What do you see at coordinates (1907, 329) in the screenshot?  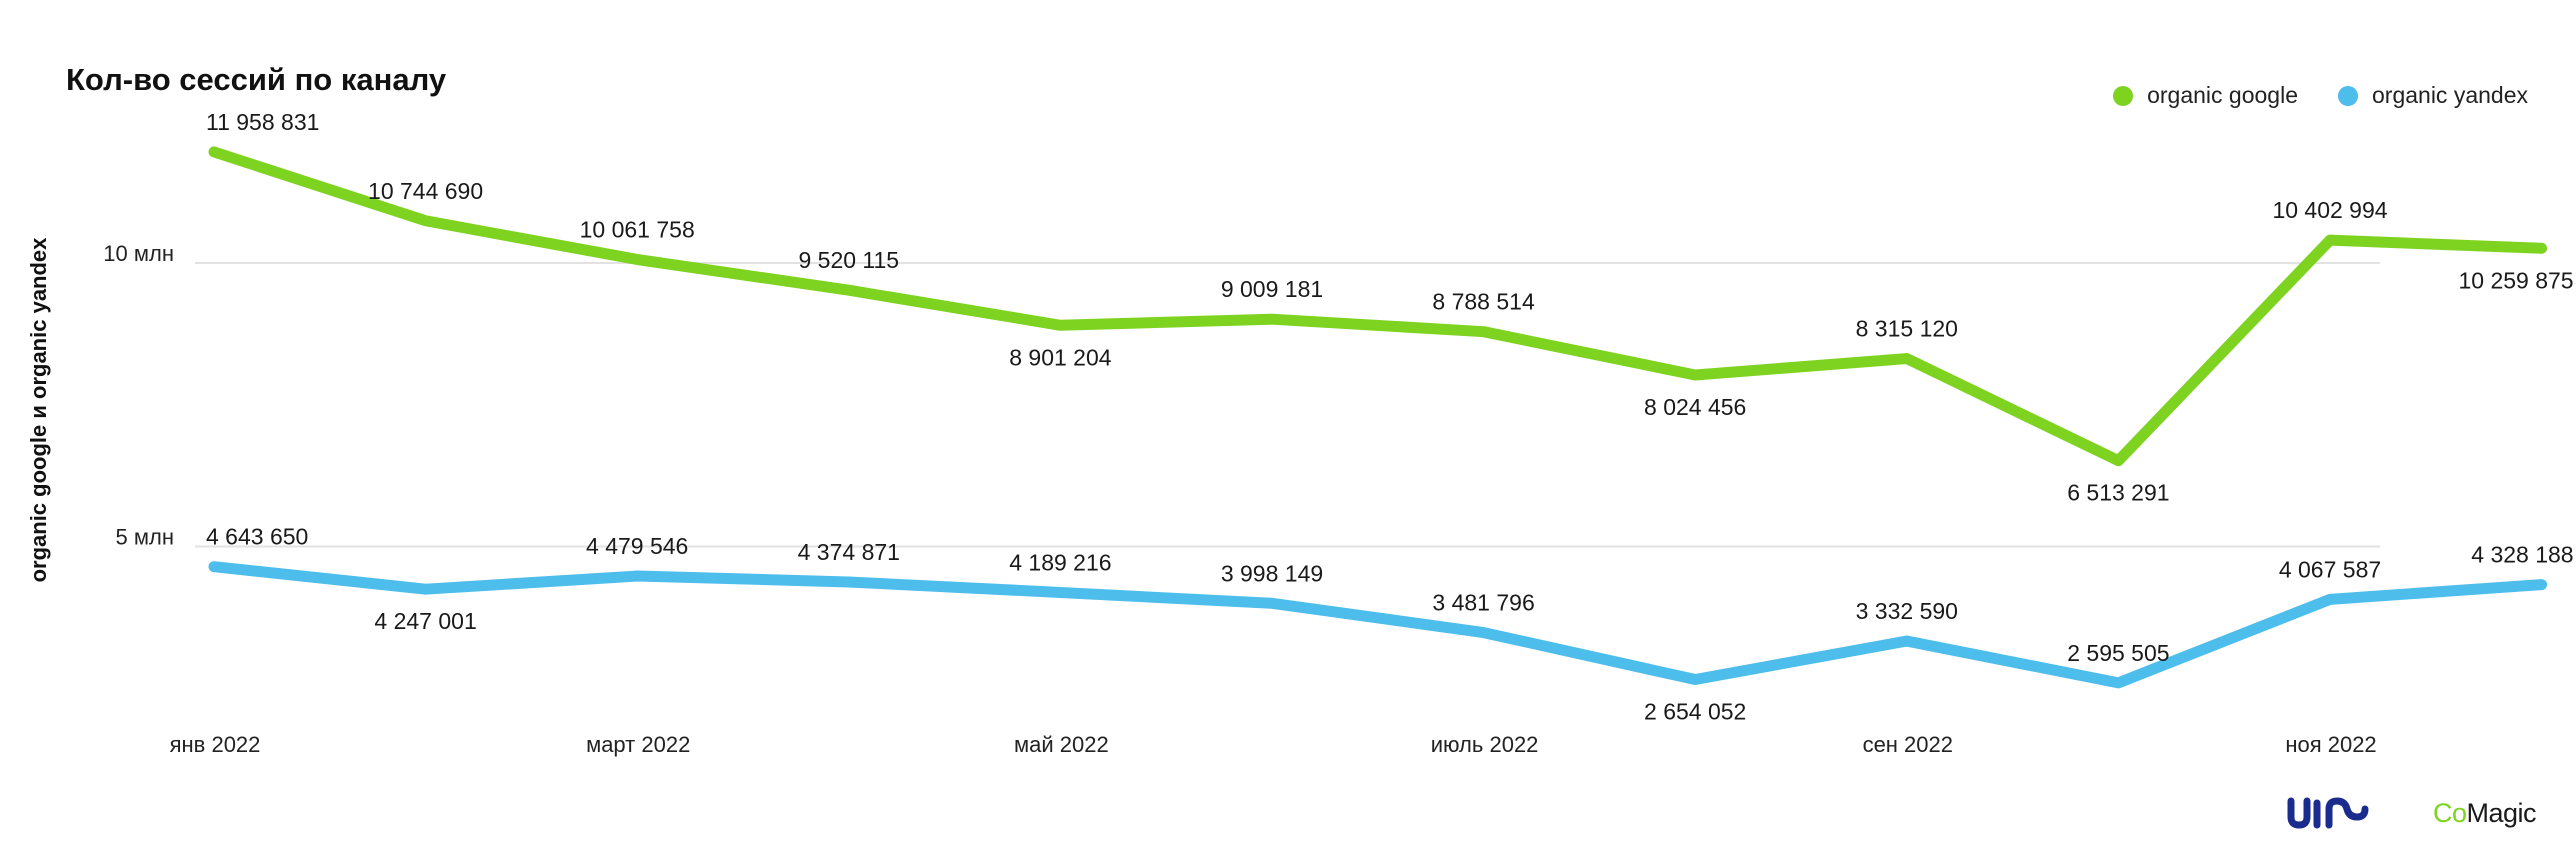 I see `series-0-data-label-8: 8 315 120` at bounding box center [1907, 329].